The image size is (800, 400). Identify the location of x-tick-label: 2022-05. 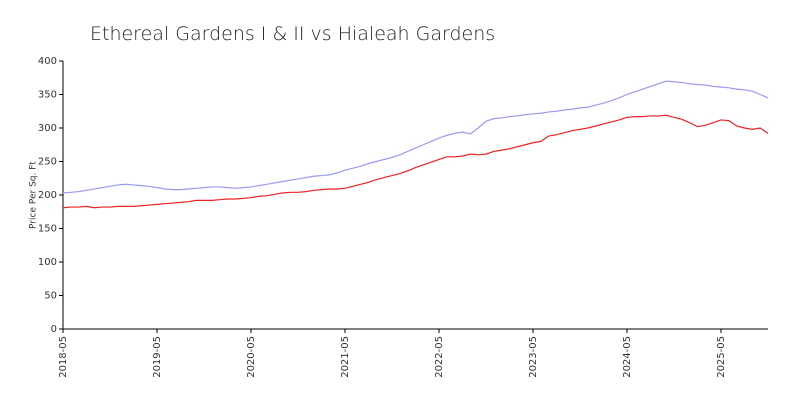
(439, 357).